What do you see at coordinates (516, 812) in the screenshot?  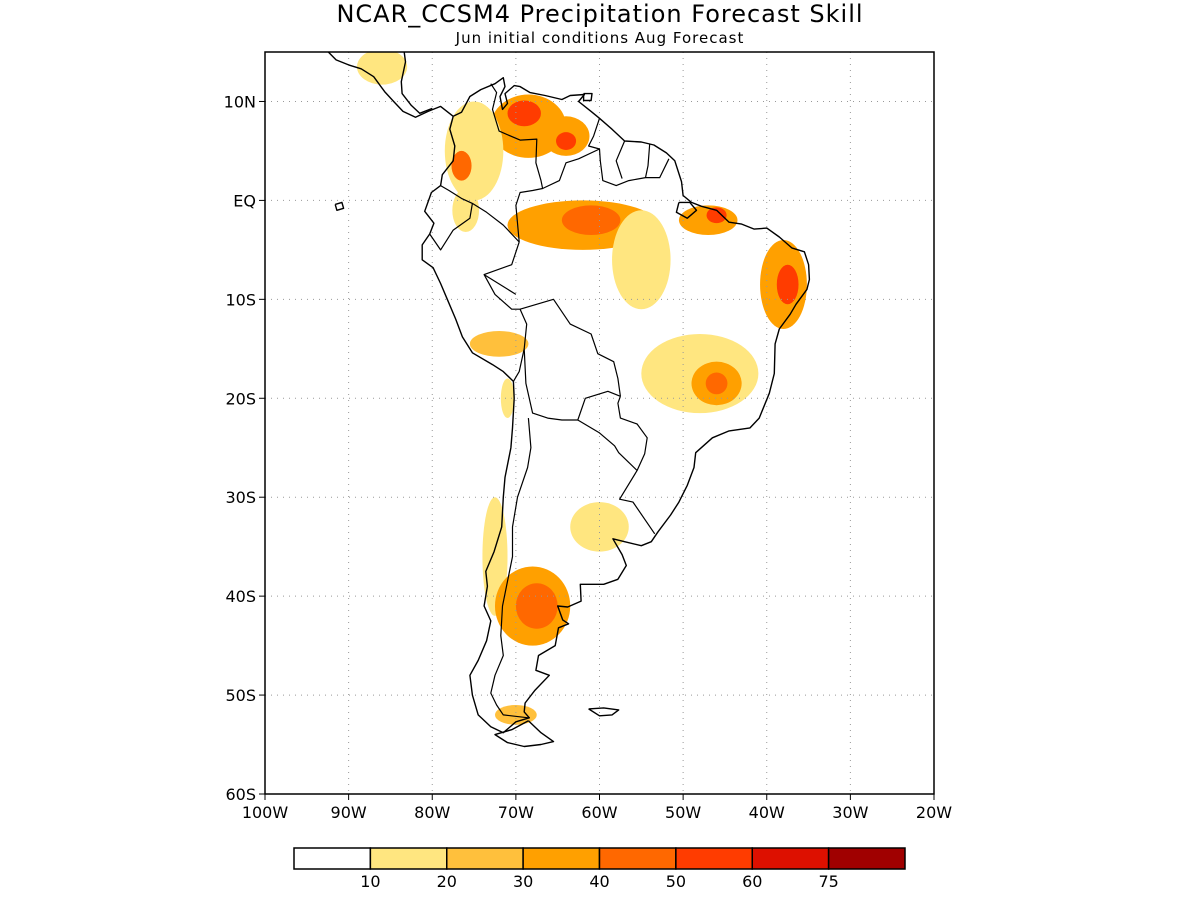 I see `lon-tick-label: 70W` at bounding box center [516, 812].